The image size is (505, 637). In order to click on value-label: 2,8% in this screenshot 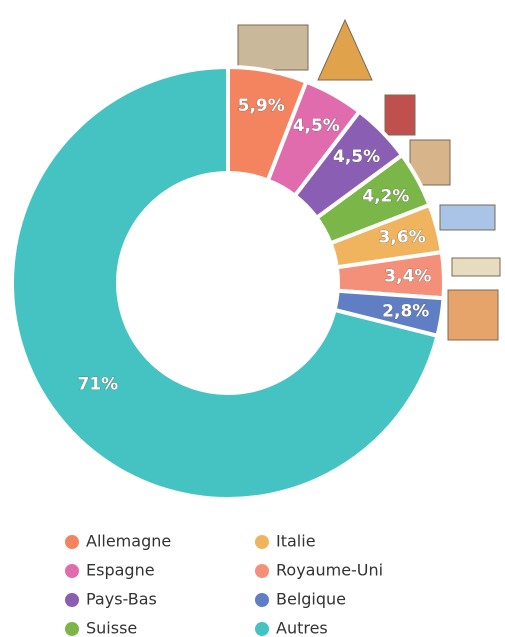, I will do `click(405, 311)`.